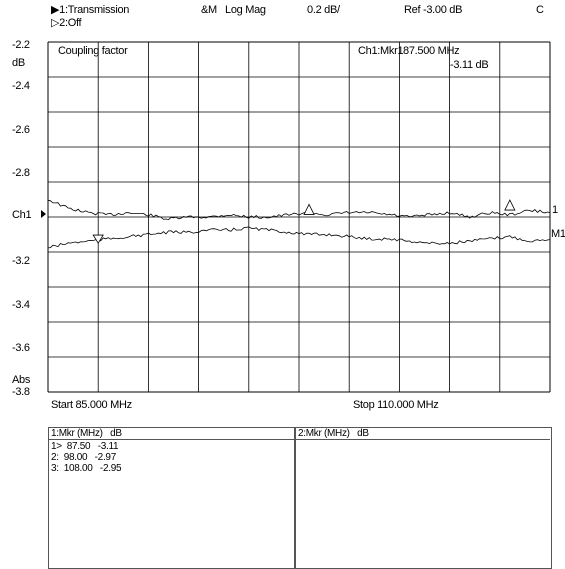  What do you see at coordinates (21, 260) in the screenshot?
I see `y-tick-label: -3.2` at bounding box center [21, 260].